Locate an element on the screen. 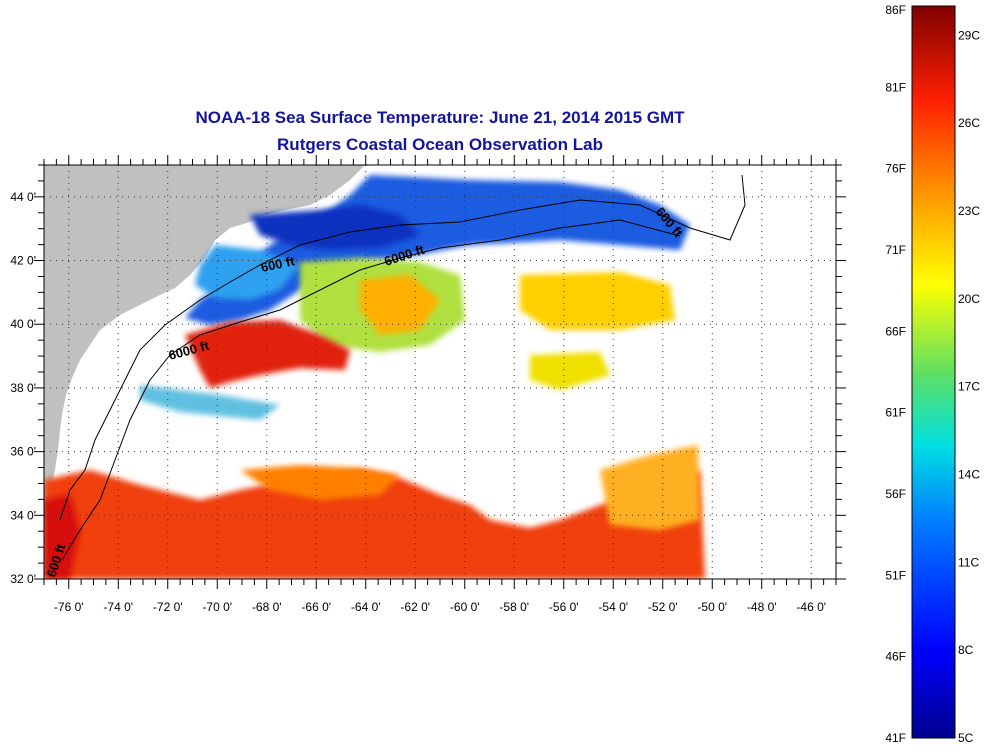 Image resolution: width=984 pixels, height=754 pixels. colorbar-f-label: 41F is located at coordinates (895, 738).